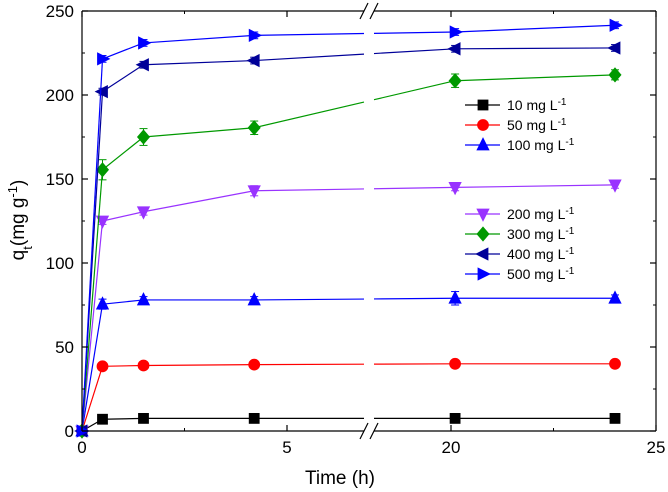 Image resolution: width=668 pixels, height=492 pixels. I want to click on x-tick-label: 0, so click(81, 447).